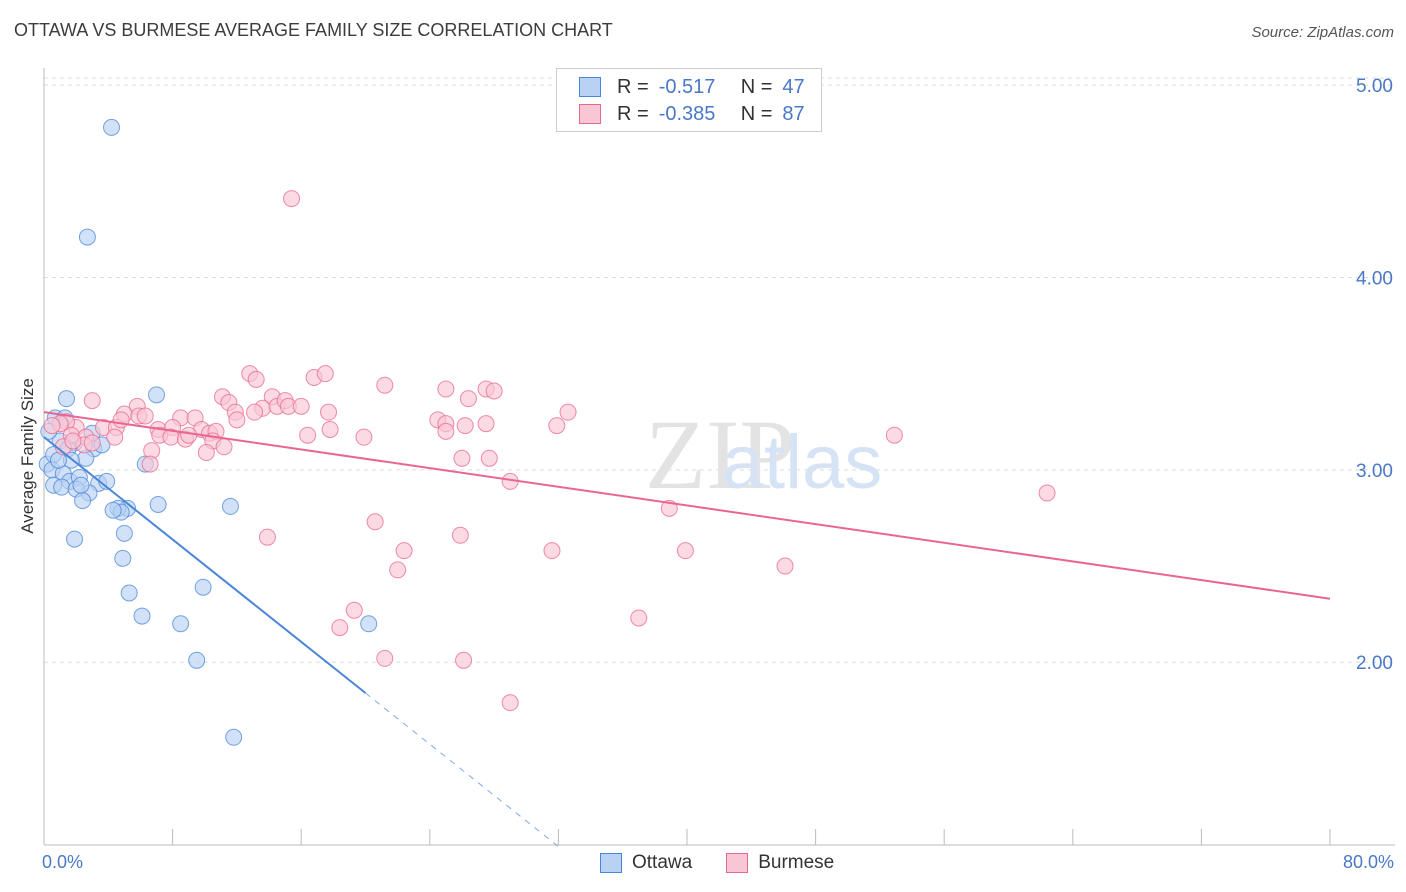 Image resolution: width=1406 pixels, height=892 pixels. I want to click on y-tick-label: 2.00, so click(1374, 663).